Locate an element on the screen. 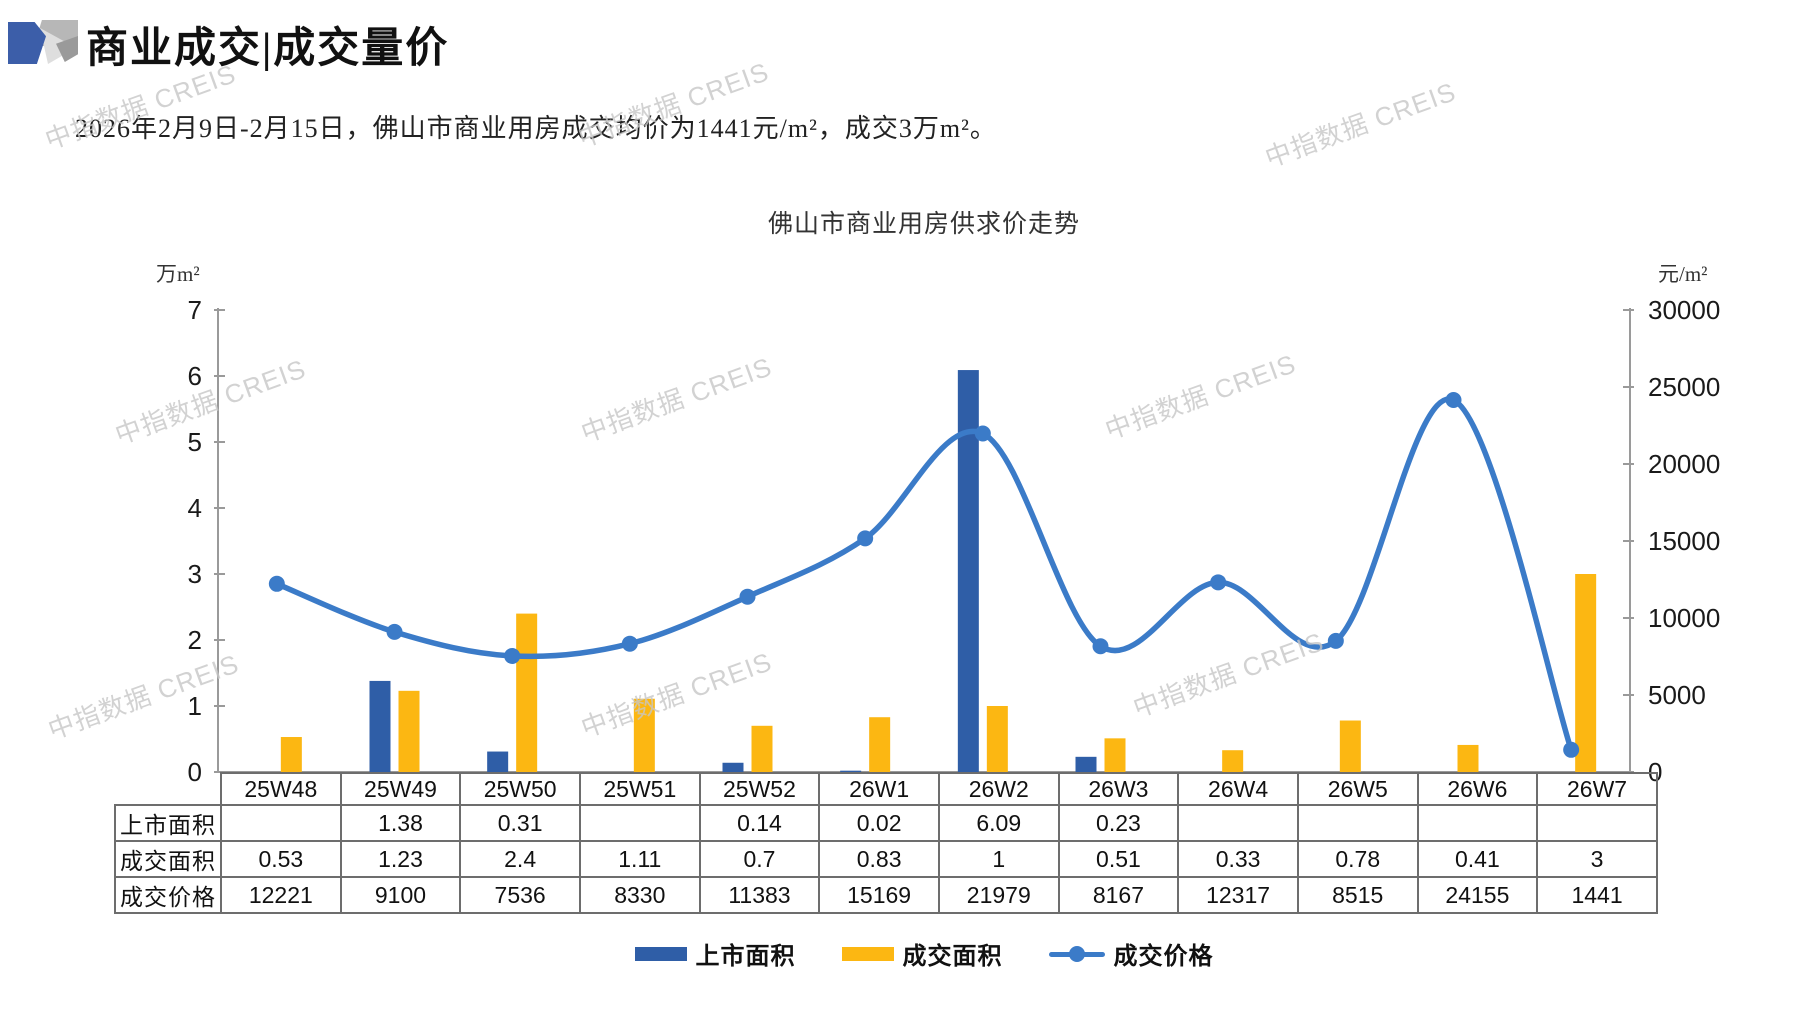  table-cell: 25W52 is located at coordinates (759, 789).